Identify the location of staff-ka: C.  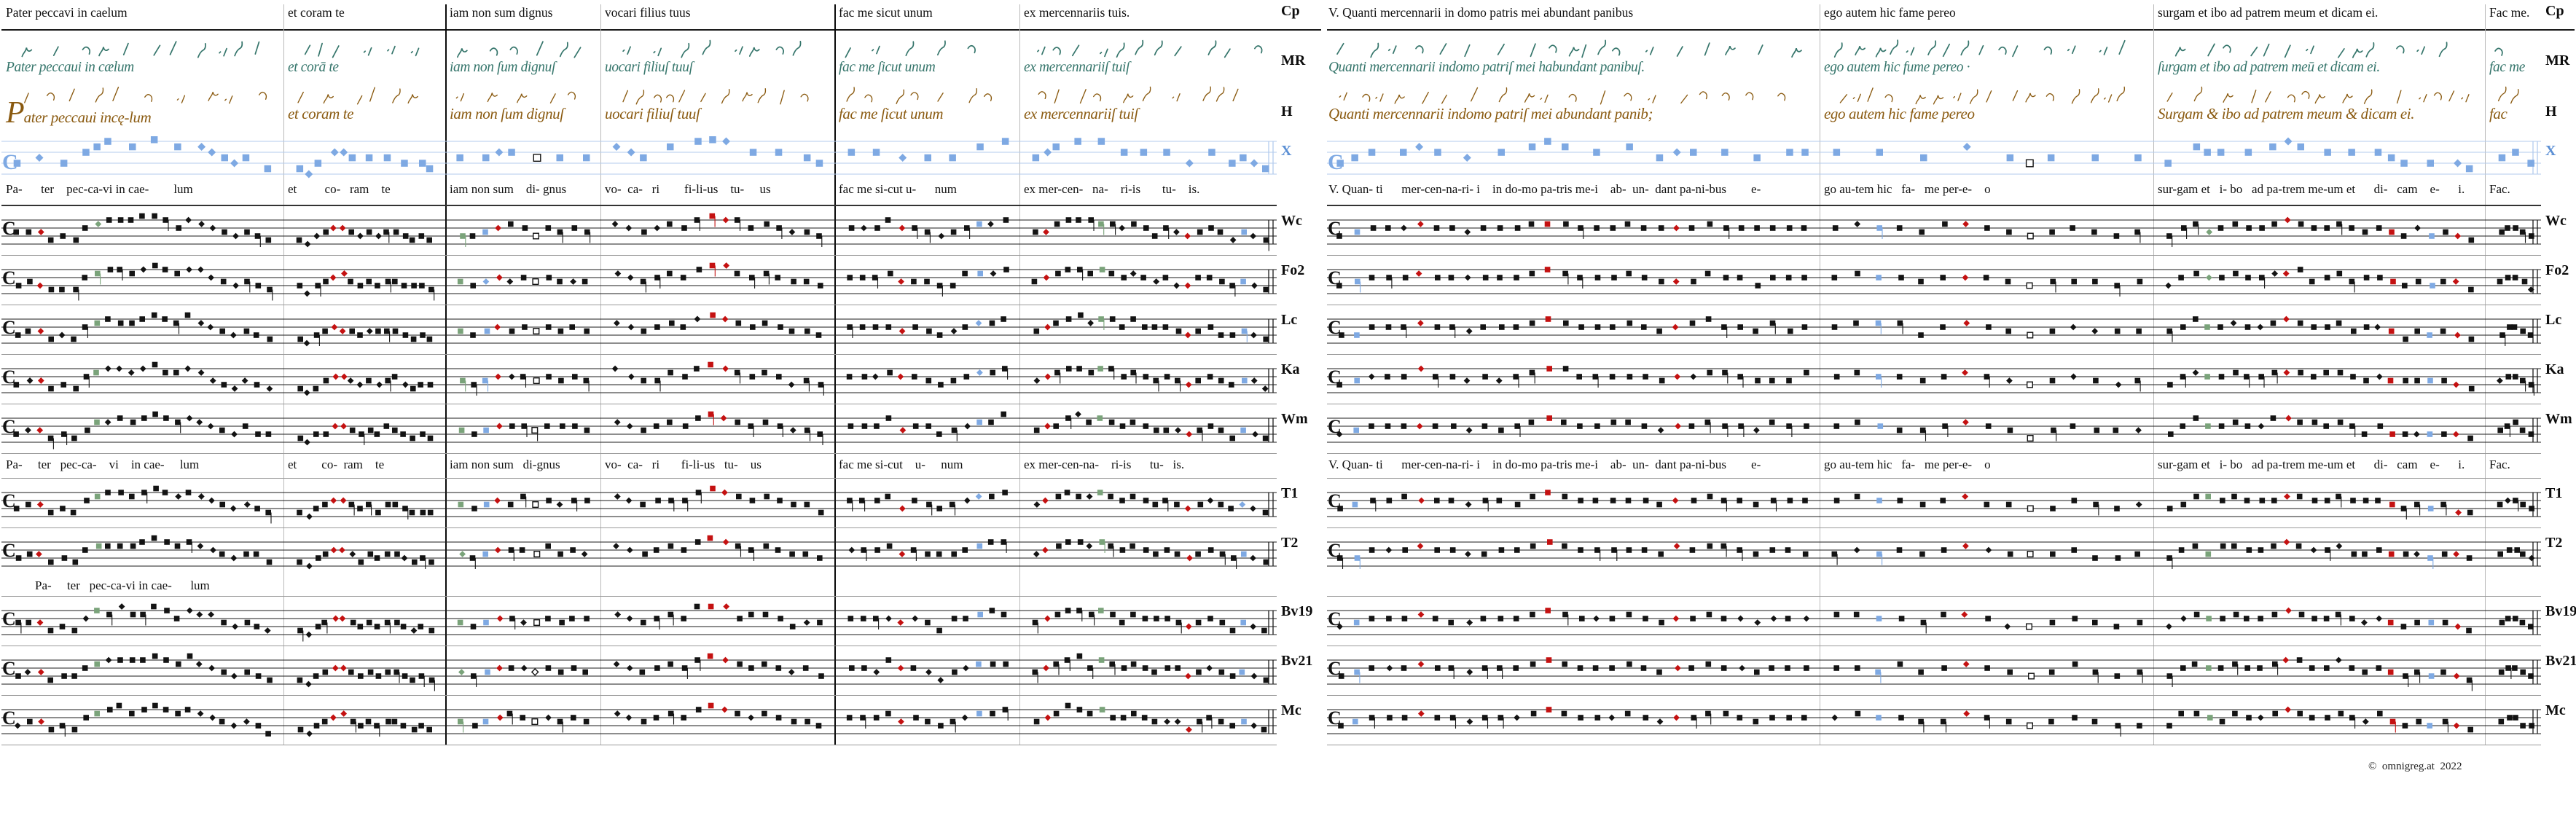
(1934, 380).